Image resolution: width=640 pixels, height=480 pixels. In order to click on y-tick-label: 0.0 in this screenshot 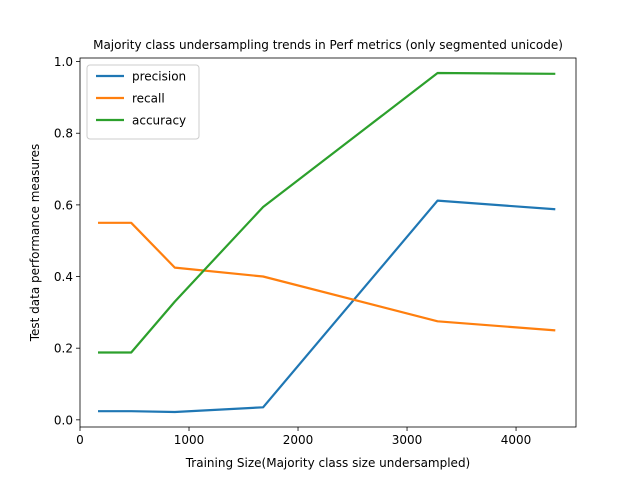, I will do `click(63, 420)`.